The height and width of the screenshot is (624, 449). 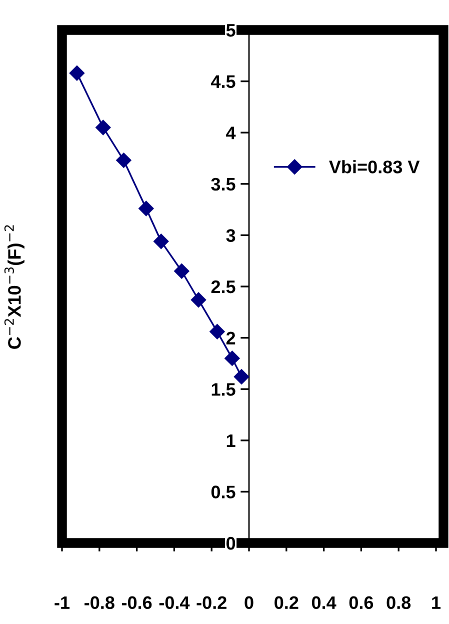 I want to click on x-tick-label: -1, so click(x=62, y=602).